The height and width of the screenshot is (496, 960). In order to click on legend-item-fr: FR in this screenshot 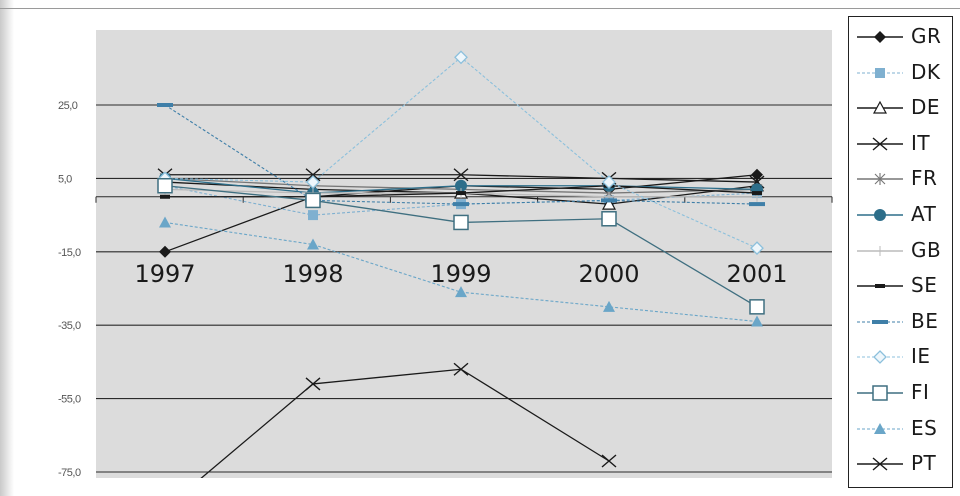, I will do `click(903, 179)`.